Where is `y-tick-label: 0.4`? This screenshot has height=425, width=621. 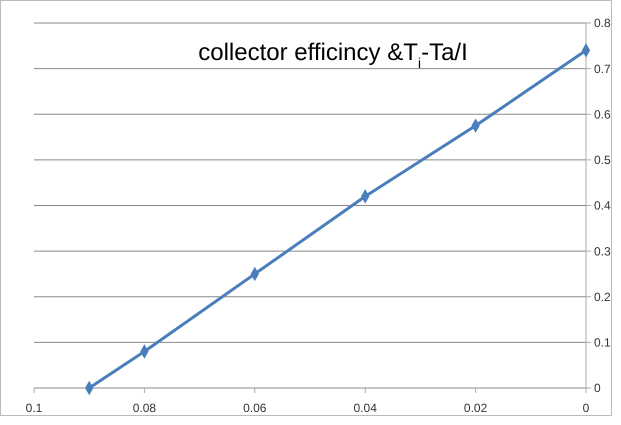
y-tick-label: 0.4 is located at coordinates (603, 205).